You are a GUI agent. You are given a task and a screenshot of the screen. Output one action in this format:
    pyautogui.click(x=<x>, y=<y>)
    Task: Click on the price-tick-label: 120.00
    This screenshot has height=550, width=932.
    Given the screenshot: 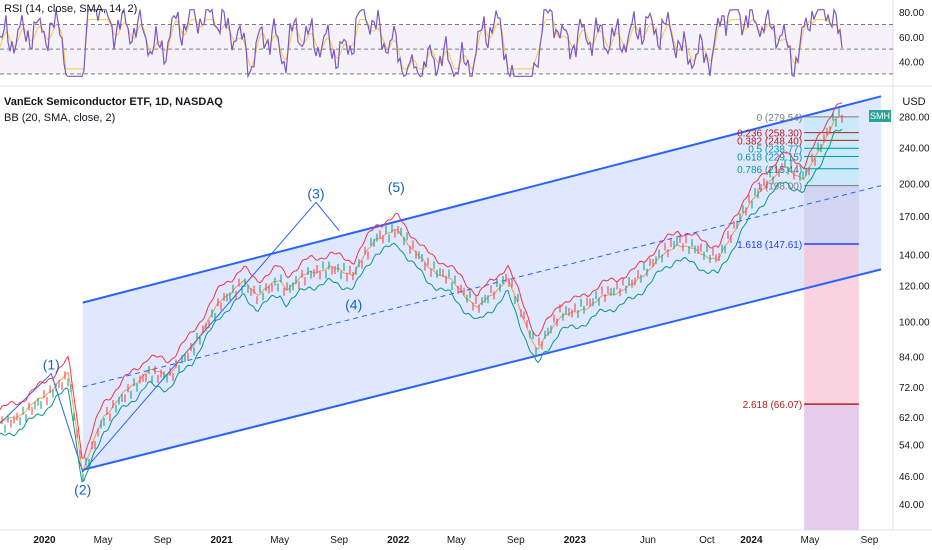 What is the action you would take?
    pyautogui.click(x=914, y=286)
    